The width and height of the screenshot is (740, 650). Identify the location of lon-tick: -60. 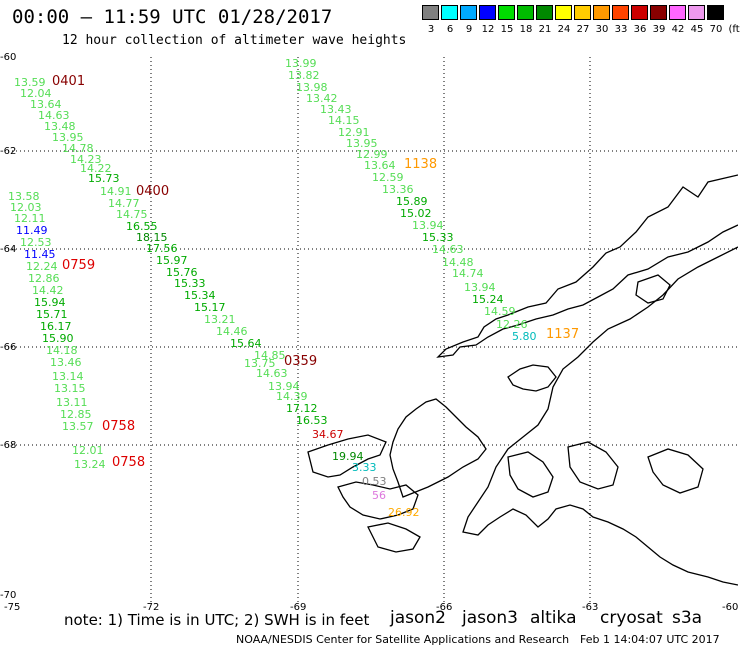
(730, 607).